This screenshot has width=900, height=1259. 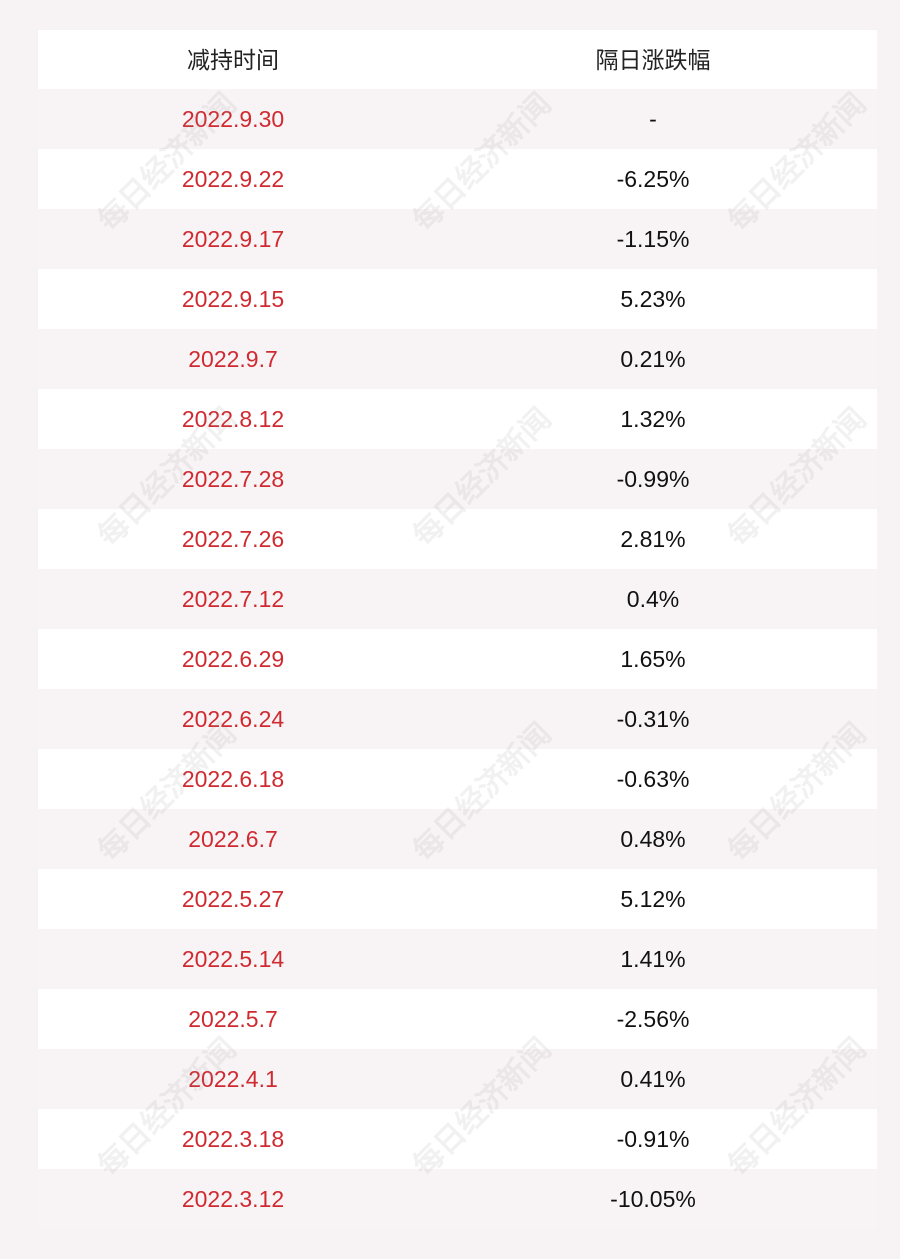 I want to click on table-row: 2022.4.1 0.41%, so click(x=457, y=1079).